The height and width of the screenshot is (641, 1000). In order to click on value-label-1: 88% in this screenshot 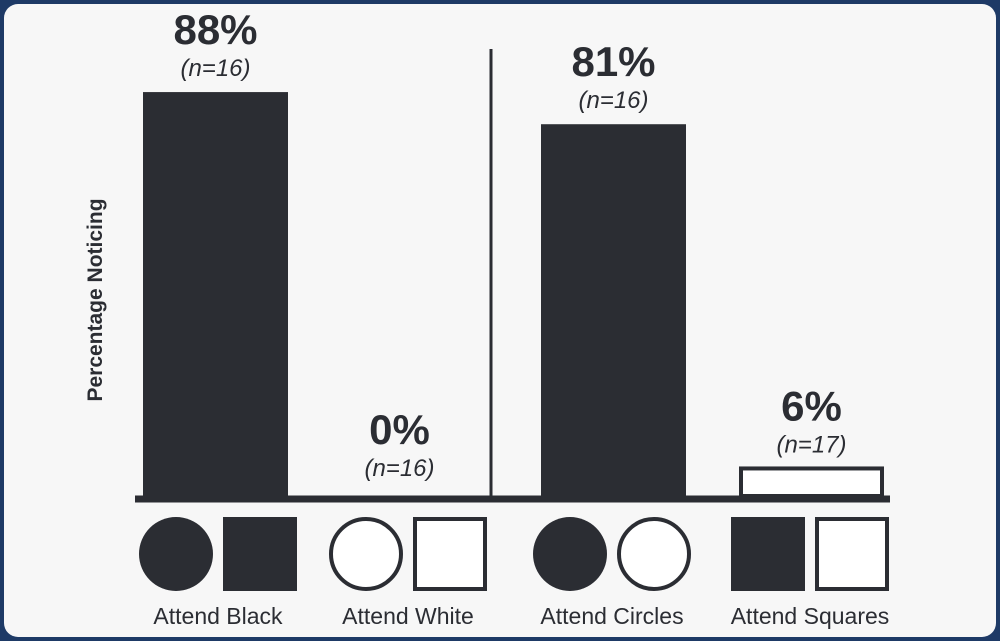, I will do `click(215, 29)`.